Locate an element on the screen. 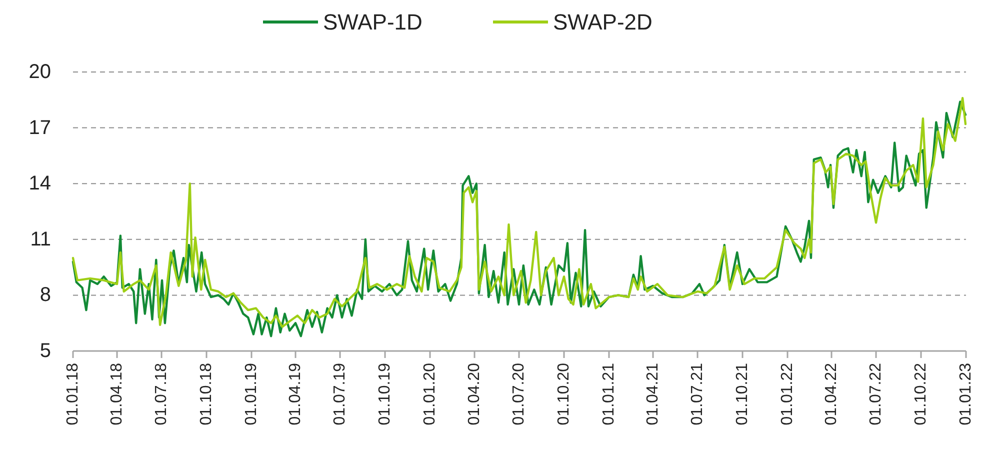  y-tick-label: 20 is located at coordinates (39, 72).